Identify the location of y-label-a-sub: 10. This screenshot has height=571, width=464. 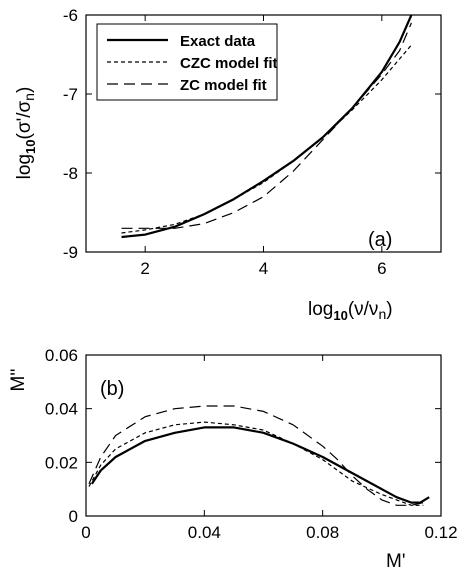
(30, 146).